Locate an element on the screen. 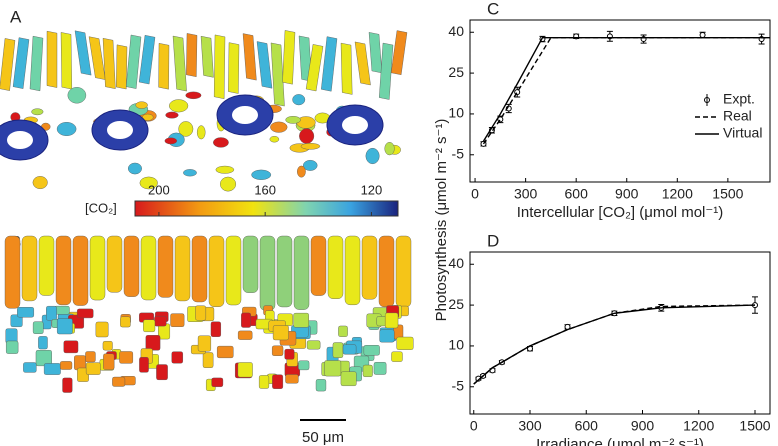  x-tick-label: 1200 is located at coordinates (698, 426).